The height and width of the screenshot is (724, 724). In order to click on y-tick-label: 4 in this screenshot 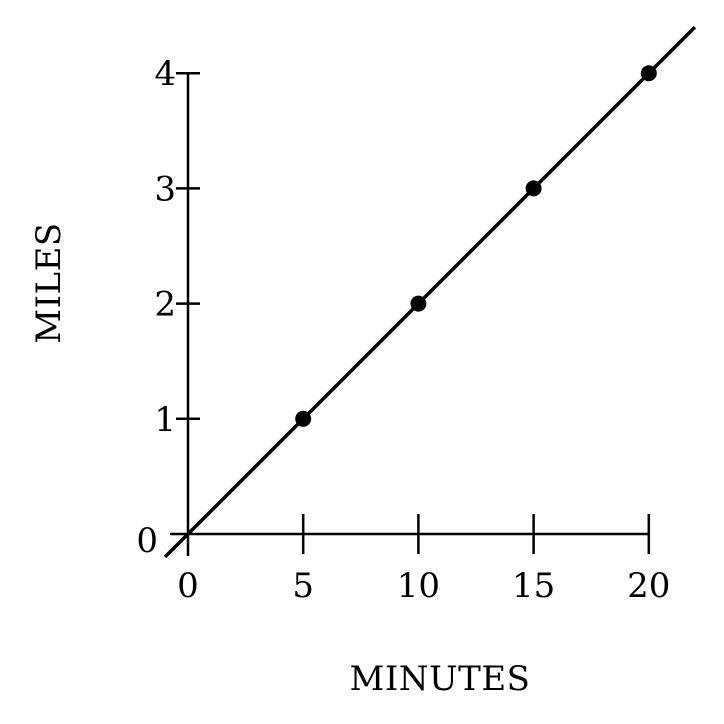, I will do `click(165, 74)`.